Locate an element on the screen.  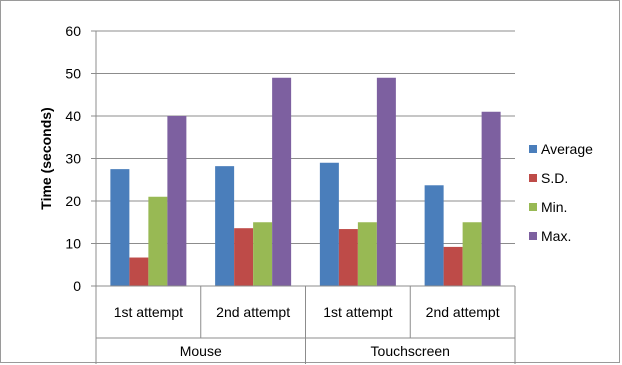
y-tick-label: 60 is located at coordinates (73, 31).